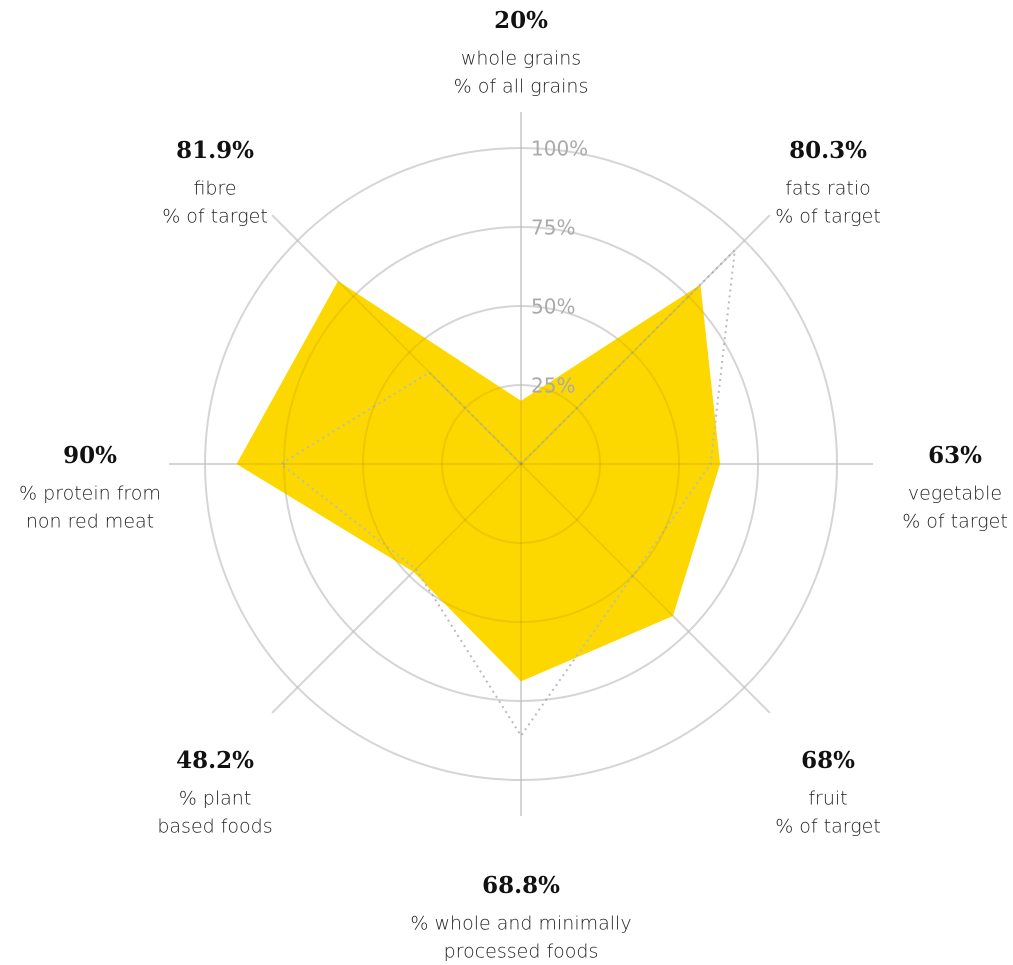 Image resolution: width=1013 pixels, height=965 pixels. What do you see at coordinates (521, 59) in the screenshot?
I see `category-label: whole grains` at bounding box center [521, 59].